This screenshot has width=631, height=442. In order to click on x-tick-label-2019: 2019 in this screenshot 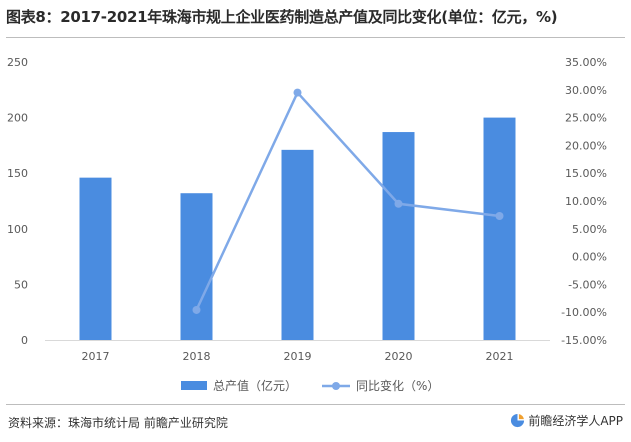, I will do `click(298, 356)`.